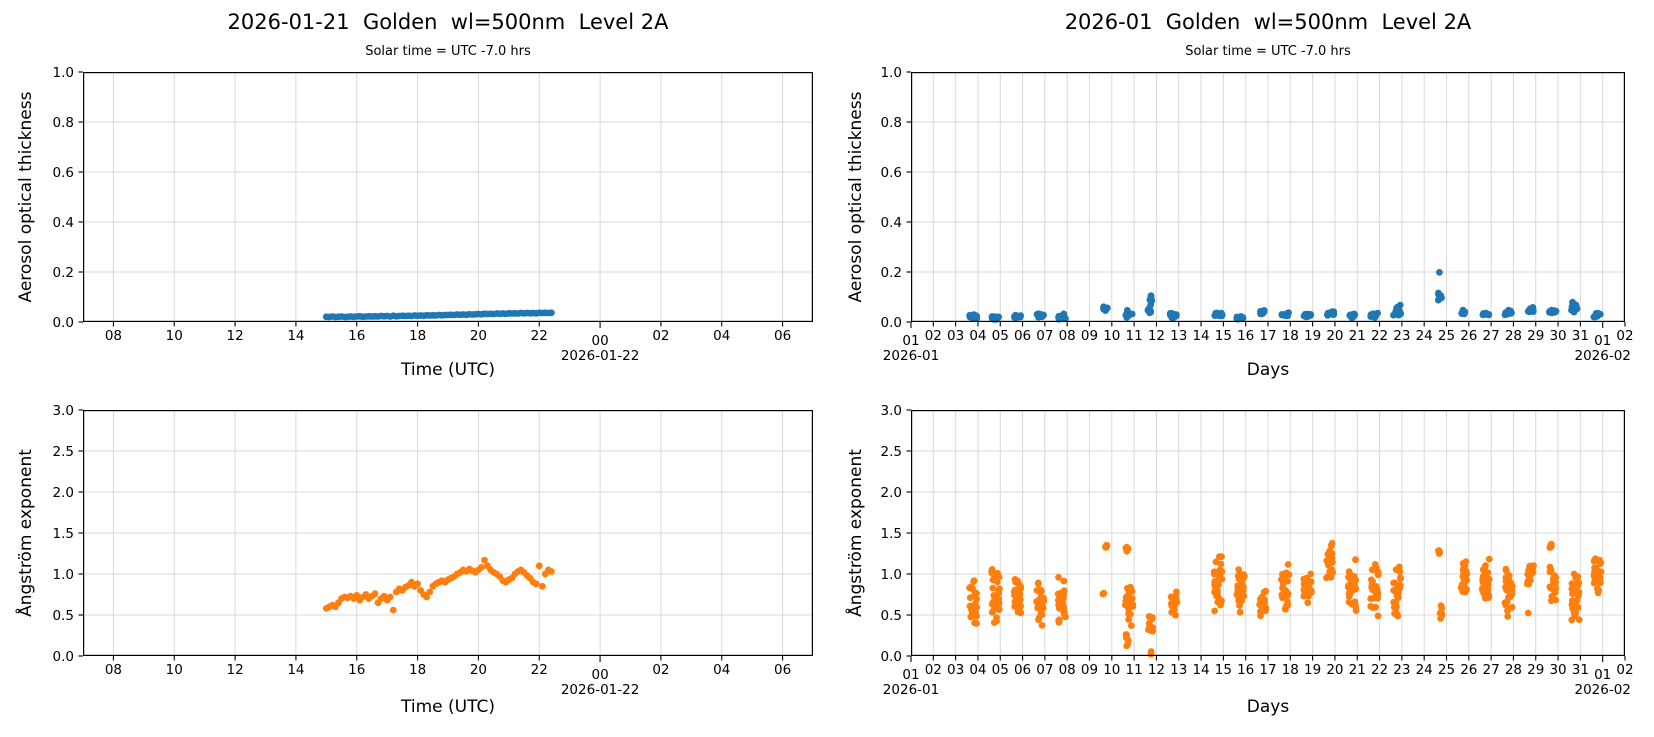 Image resolution: width=1654 pixels, height=737 pixels. Describe the element at coordinates (478, 336) in the screenshot. I see `svg-text: 20` at that location.